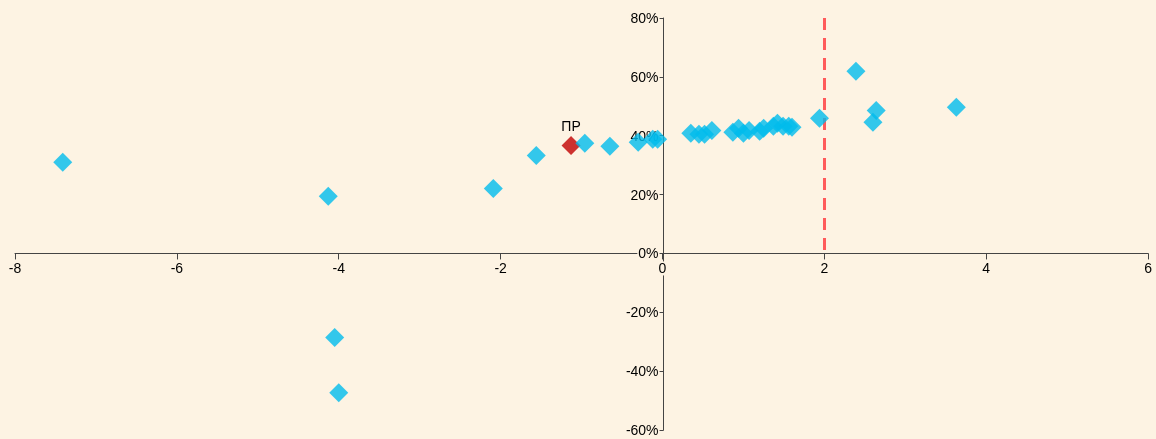 This screenshot has width=1156, height=439. Describe the element at coordinates (644, 18) in the screenshot. I see `y-tick-label: 80%` at that location.